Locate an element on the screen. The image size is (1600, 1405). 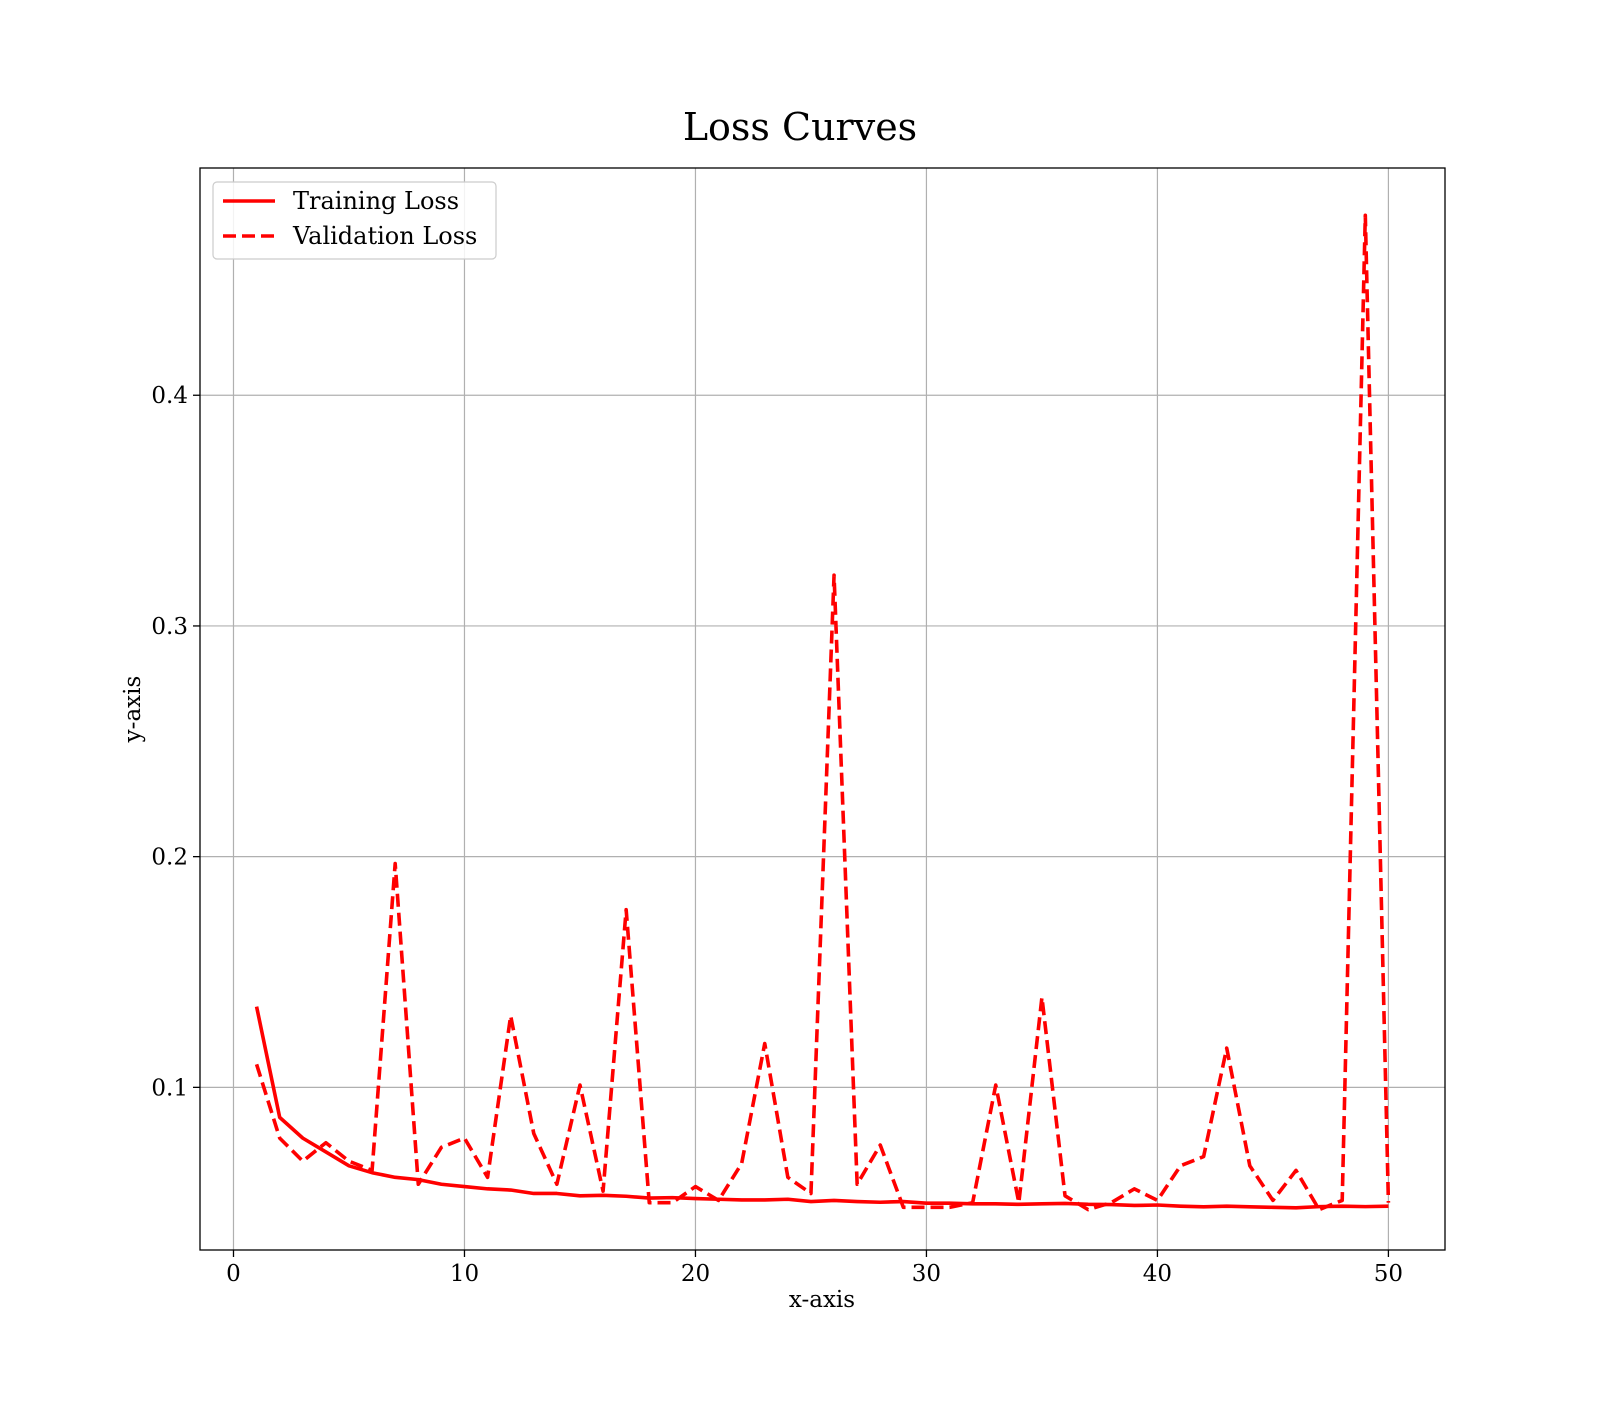
y-tick-label: 0.1 is located at coordinates (169, 1088).